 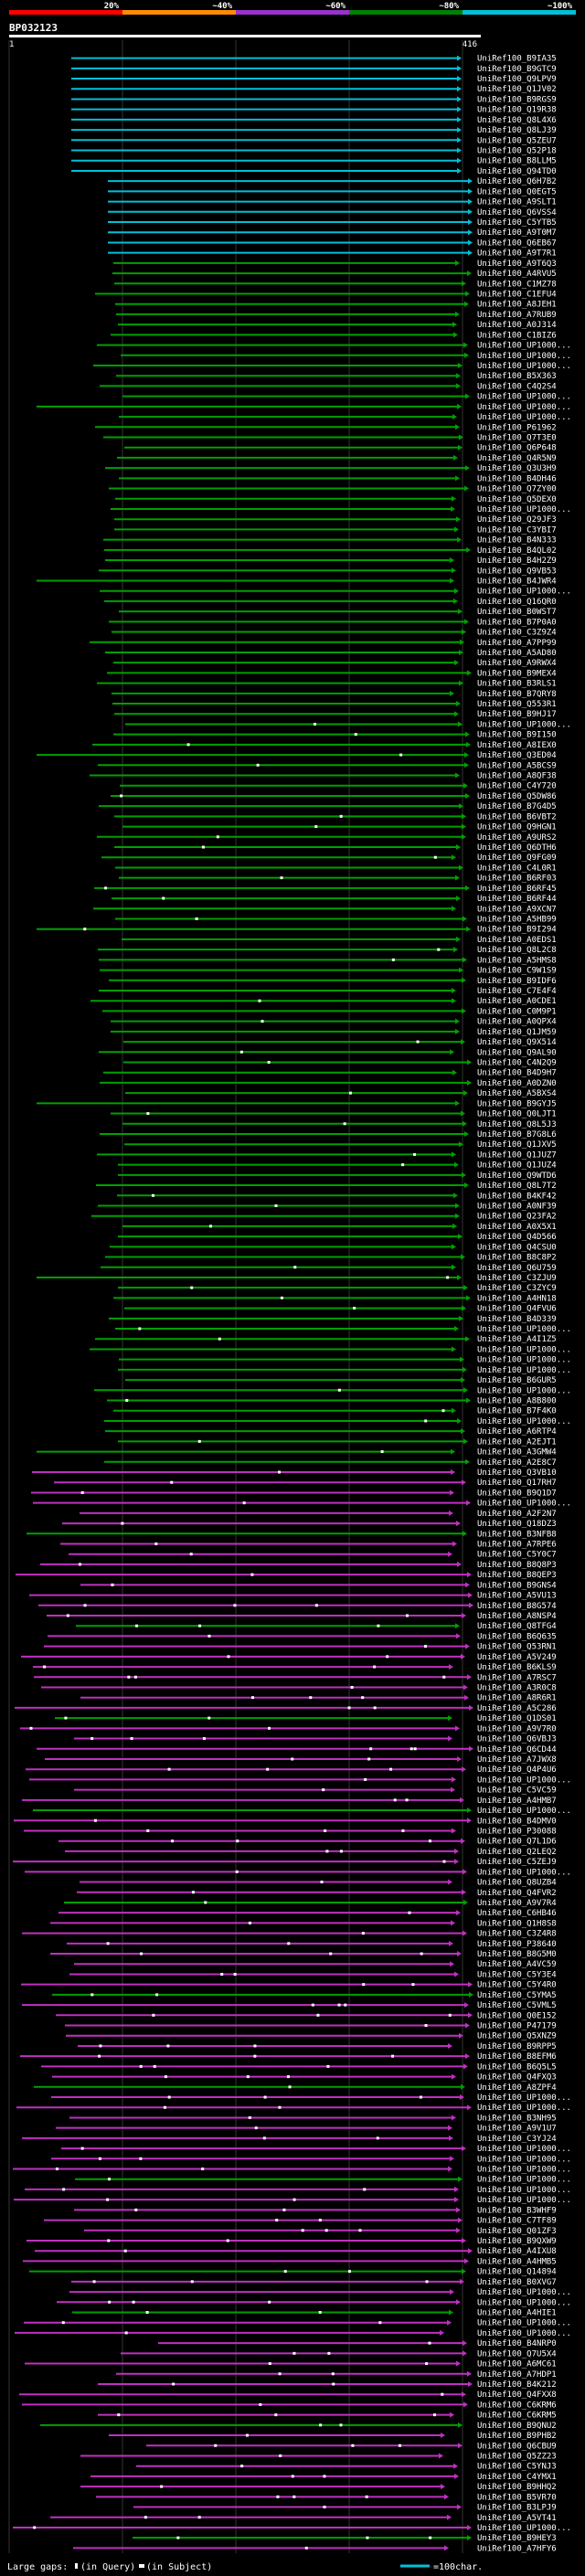 I want to click on hit-label: UniRef100_B0XVG7, so click(x=517, y=2282).